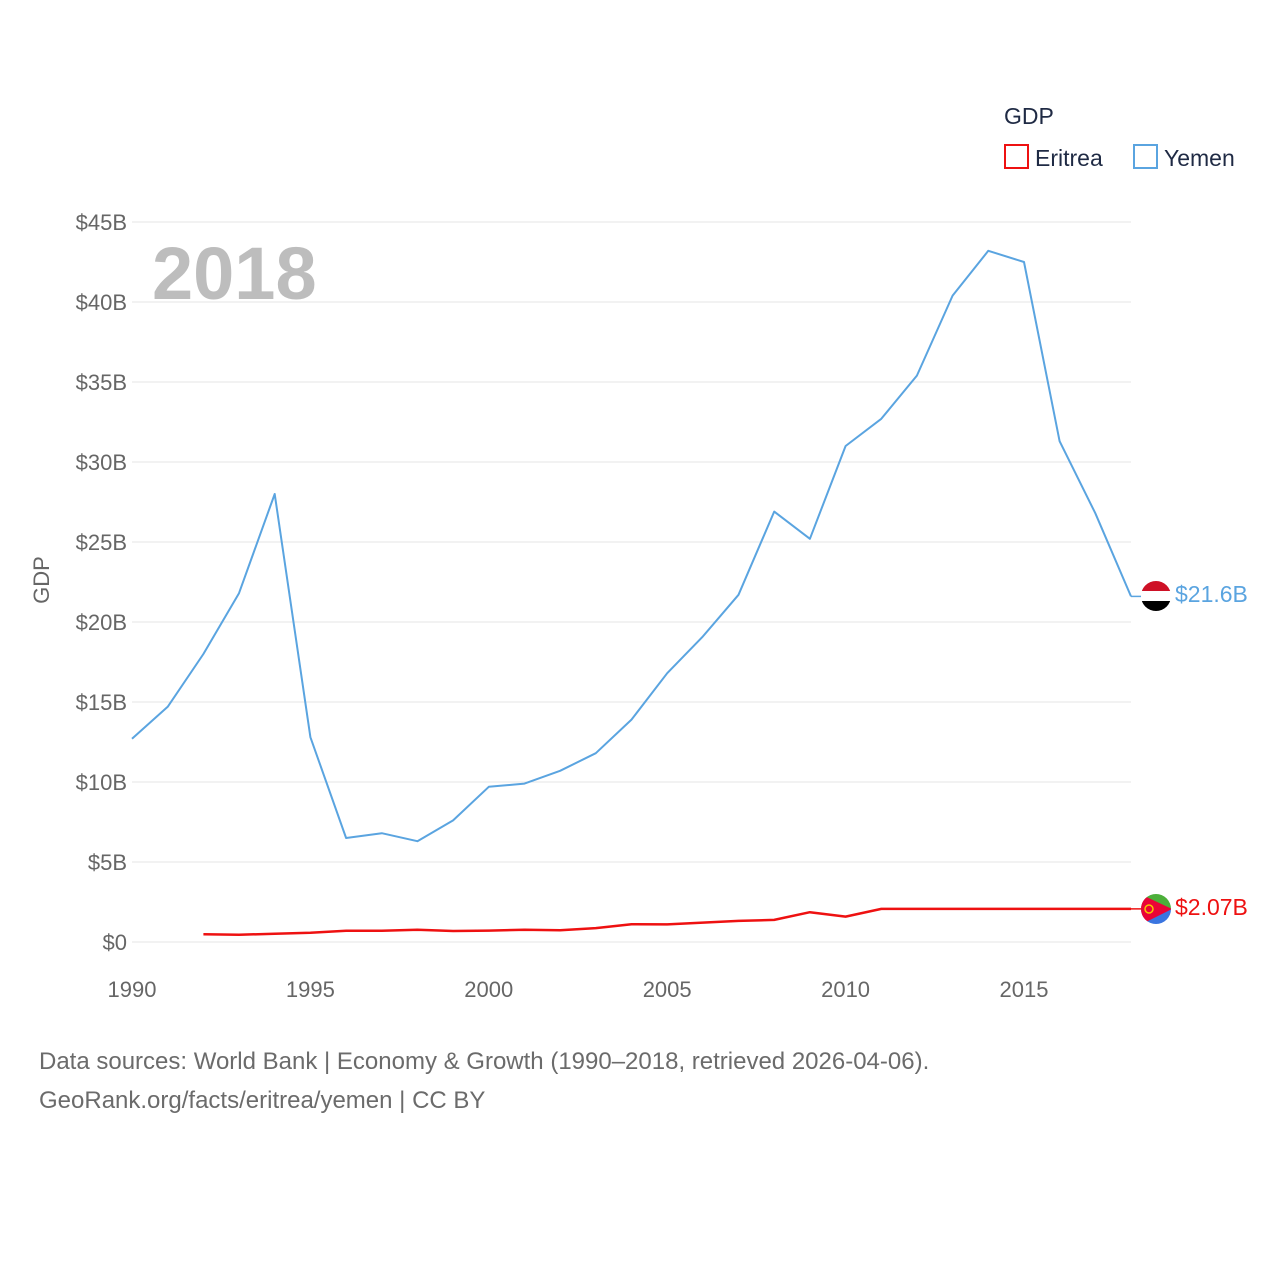 This screenshot has width=1280, height=1280. What do you see at coordinates (101, 222) in the screenshot?
I see `y-tick-label: $45B` at bounding box center [101, 222].